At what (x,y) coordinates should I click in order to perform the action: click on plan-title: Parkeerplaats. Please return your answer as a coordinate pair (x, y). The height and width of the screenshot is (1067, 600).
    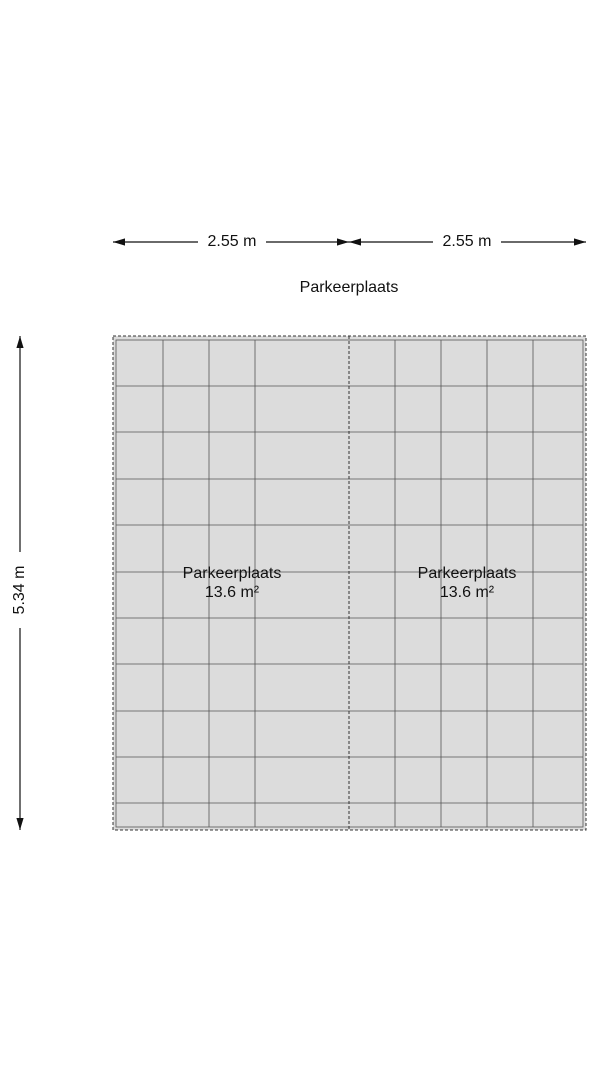
    Looking at the image, I should click on (349, 287).